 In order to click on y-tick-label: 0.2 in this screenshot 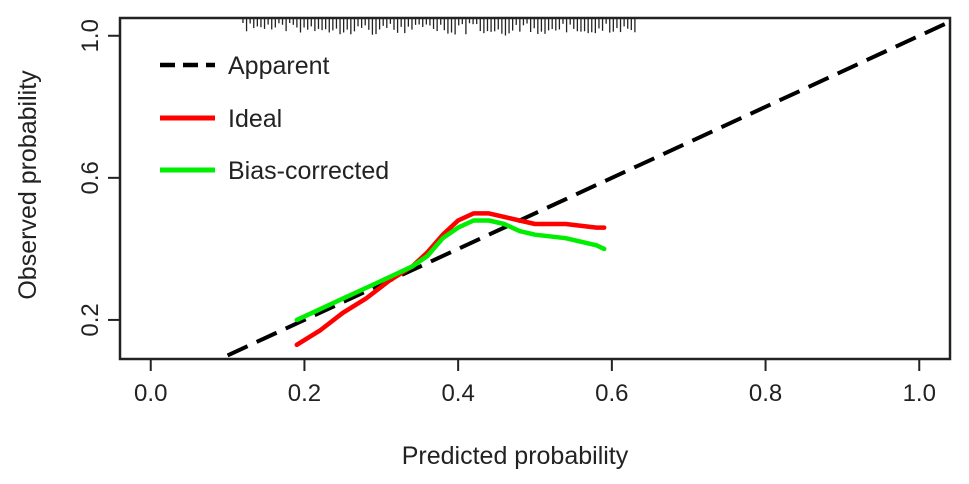, I will do `click(90, 319)`.